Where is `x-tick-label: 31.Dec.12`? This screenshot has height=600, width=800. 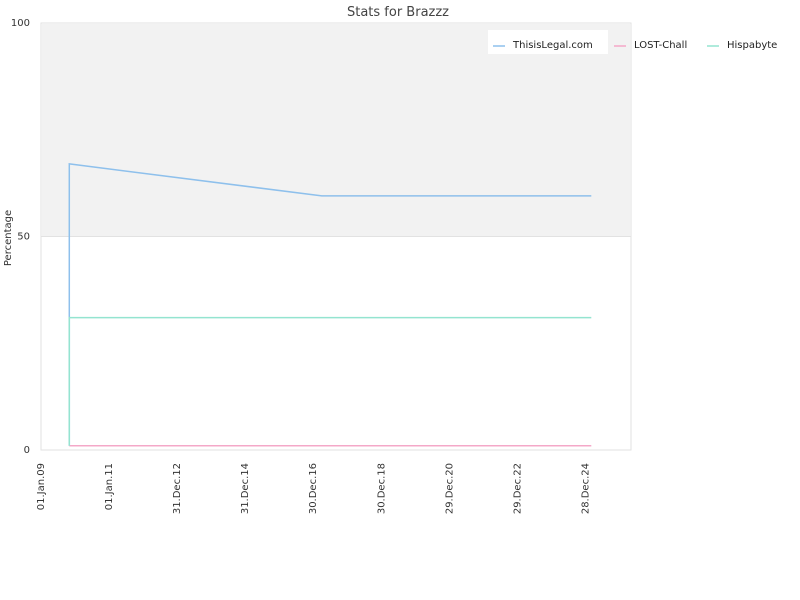
x-tick-label: 31.Dec.12 is located at coordinates (177, 488).